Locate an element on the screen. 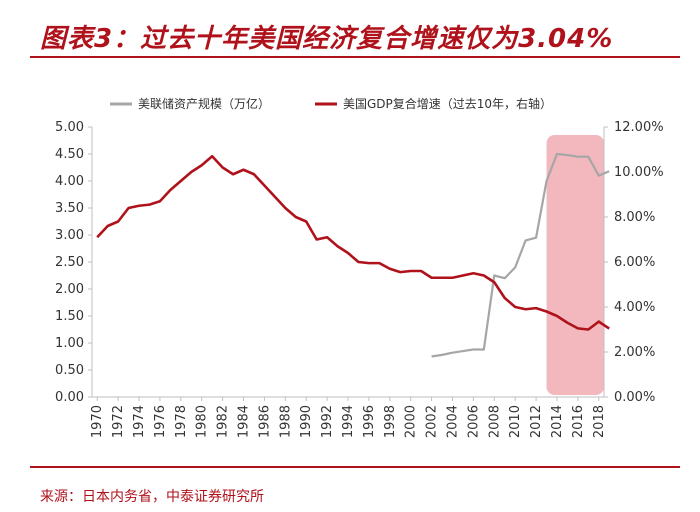 The image size is (700, 512). x-tick-label: 1980 is located at coordinates (202, 421).